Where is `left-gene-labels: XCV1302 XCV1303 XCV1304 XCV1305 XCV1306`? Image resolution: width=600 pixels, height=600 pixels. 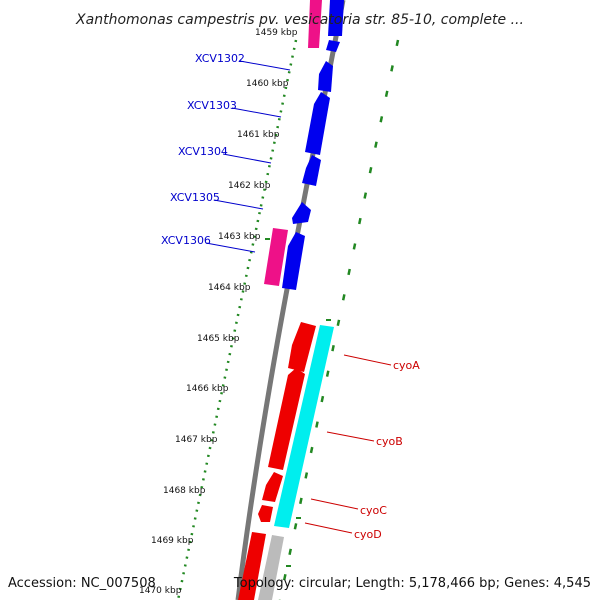 left-gene-labels: XCV1302 XCV1303 XCV1304 XCV1305 XCV1306 is located at coordinates (226, 152).